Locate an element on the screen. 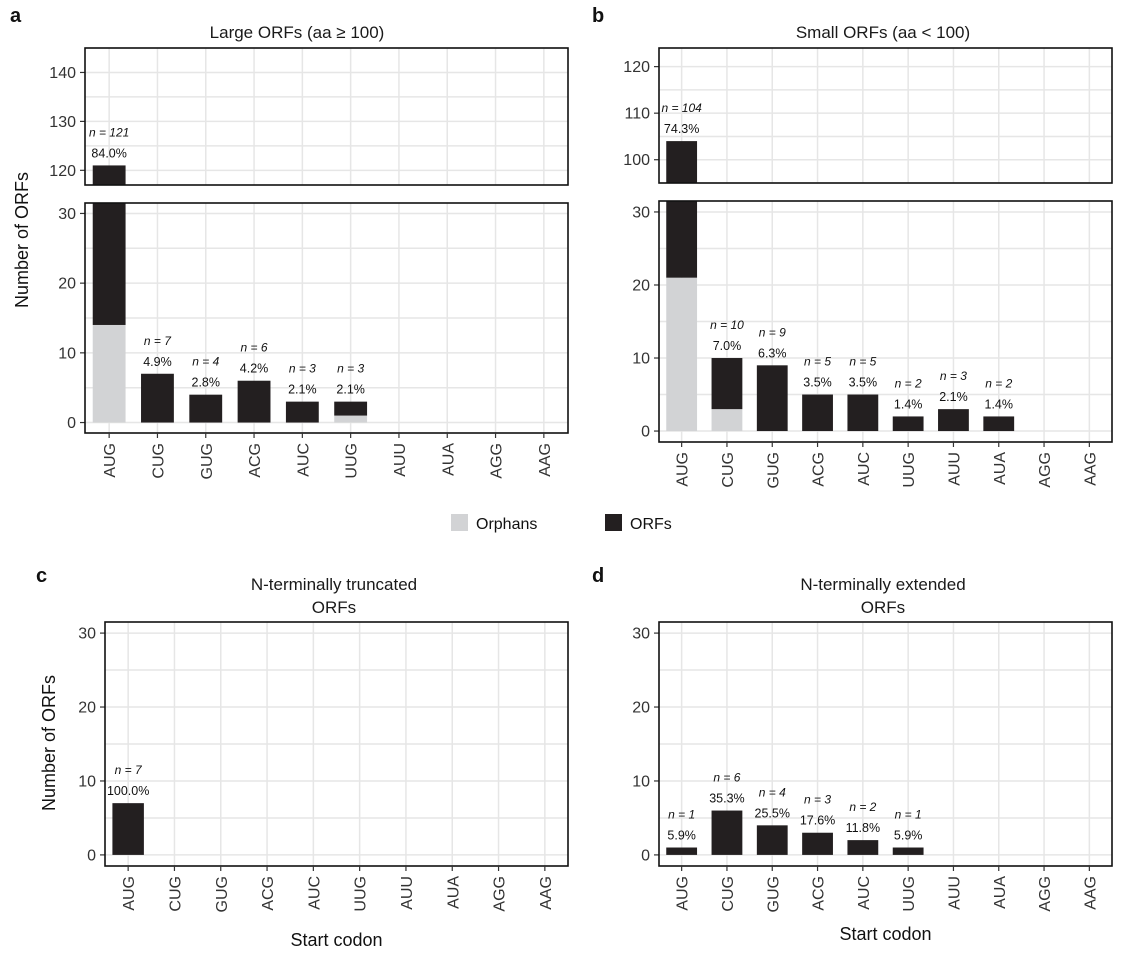 The image size is (1124, 954). x-tick-label: AGG is located at coordinates (1045, 894).